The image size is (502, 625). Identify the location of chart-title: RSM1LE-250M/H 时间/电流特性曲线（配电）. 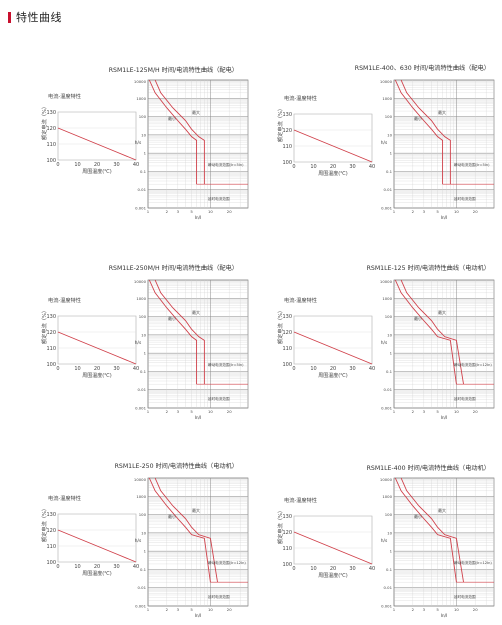
(173, 268).